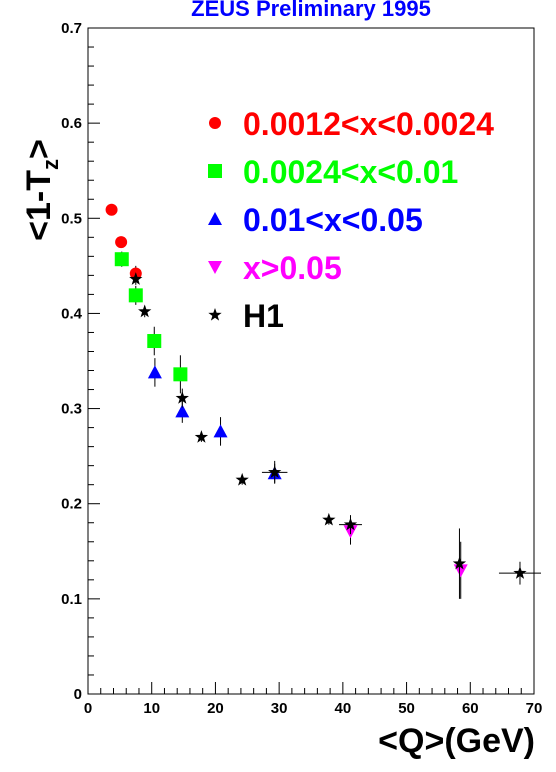 The height and width of the screenshot is (772, 556). I want to click on x-tick-label: 40, so click(343, 708).